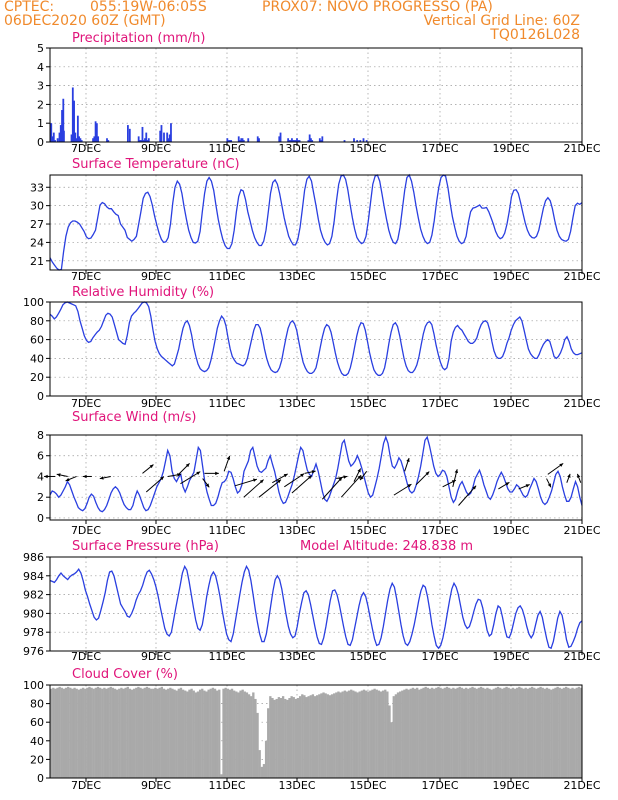 The image size is (618, 800). Describe the element at coordinates (37, 187) in the screenshot. I see `y-tick-label: 33` at that location.